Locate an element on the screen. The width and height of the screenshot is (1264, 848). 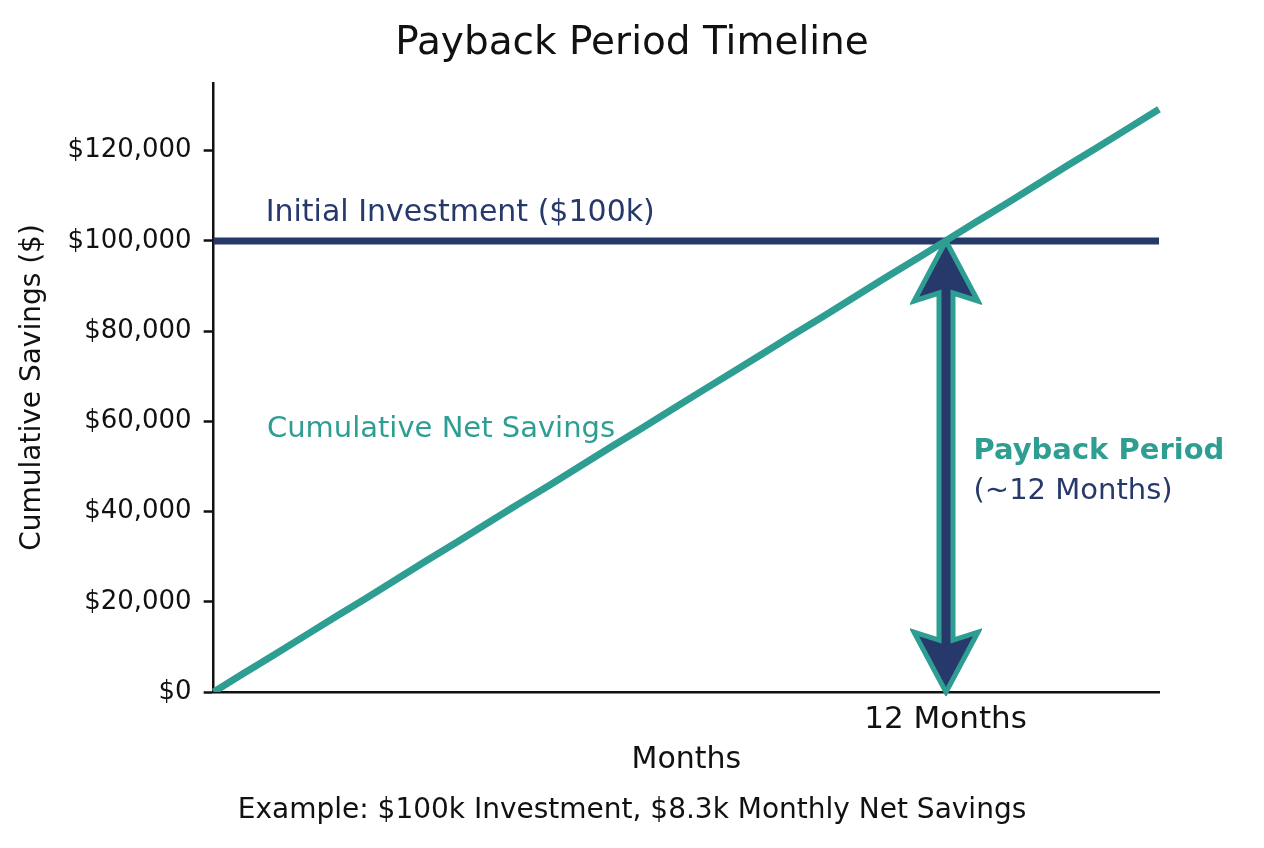
y-tick-label: $60,000 is located at coordinates (138, 419).